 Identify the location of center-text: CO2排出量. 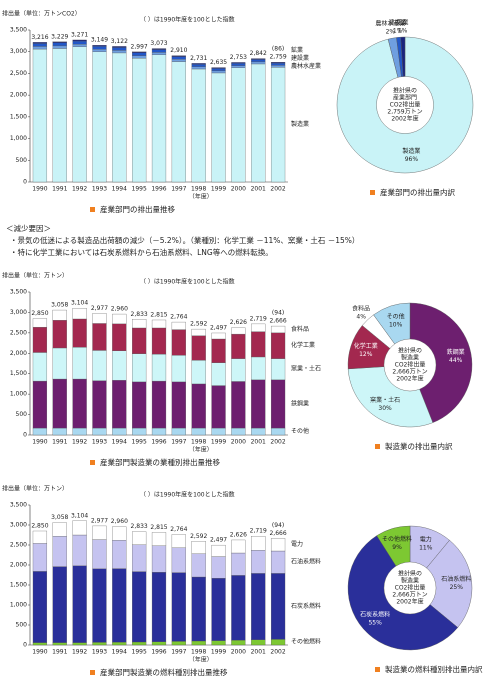
(405, 105).